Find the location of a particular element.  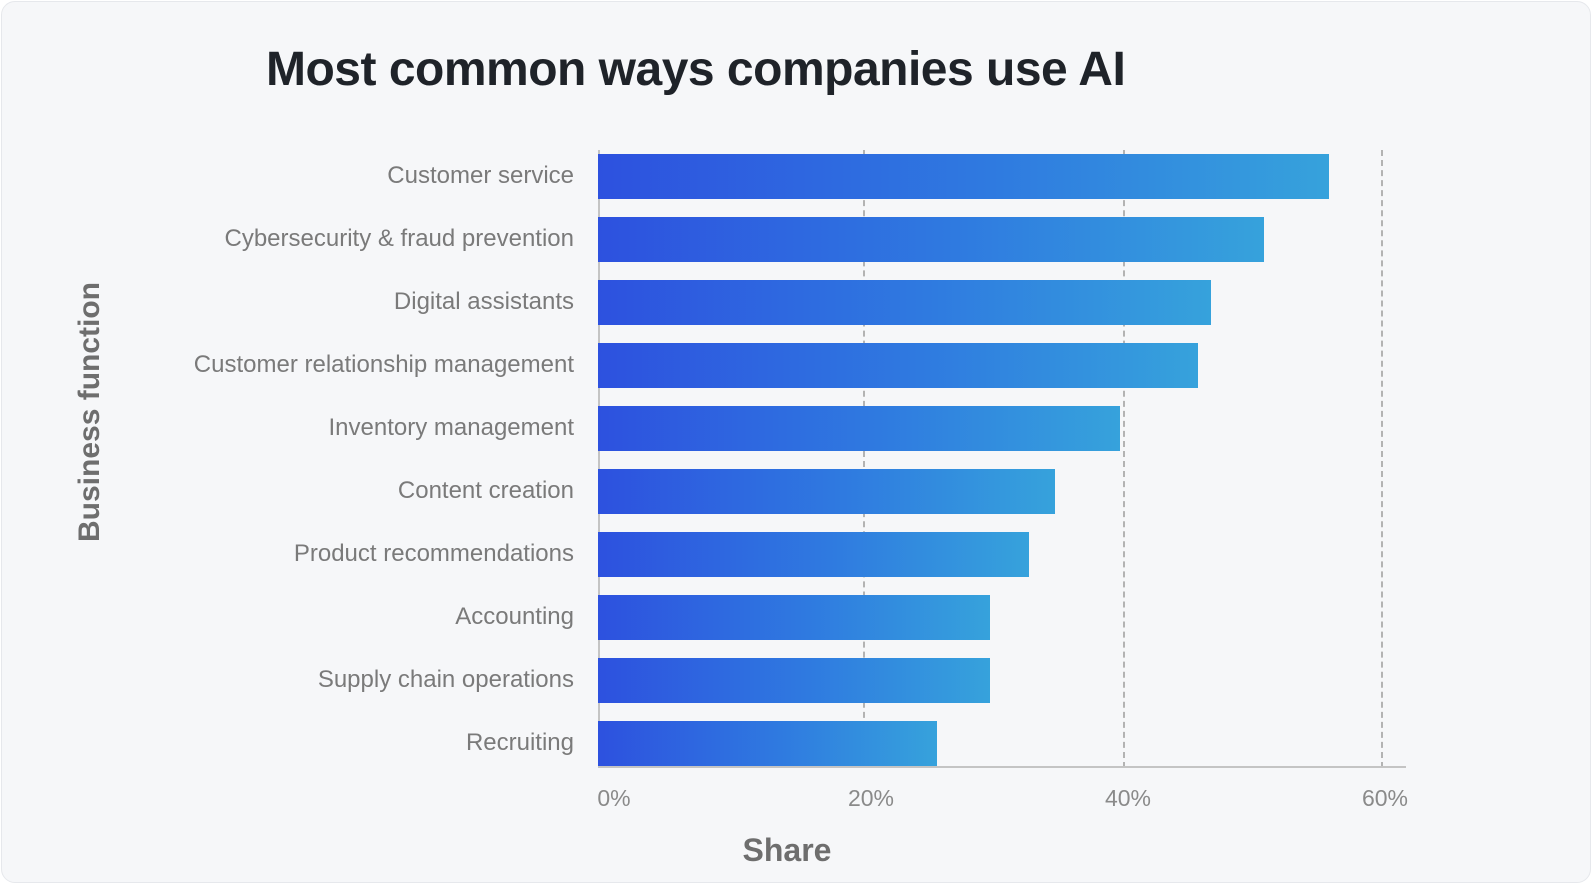

y-axis-label: Business function is located at coordinates (89, 412).